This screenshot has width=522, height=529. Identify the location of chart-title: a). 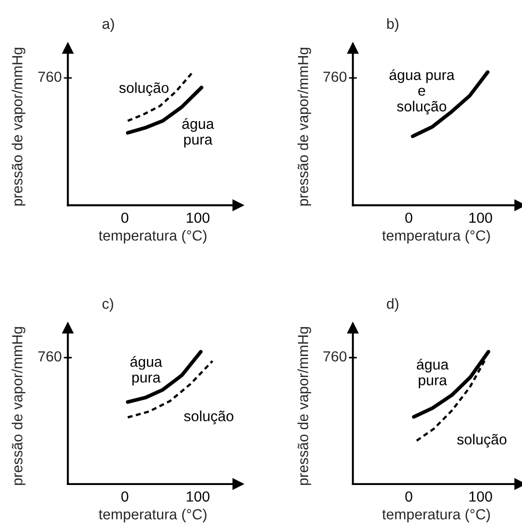
(108, 25).